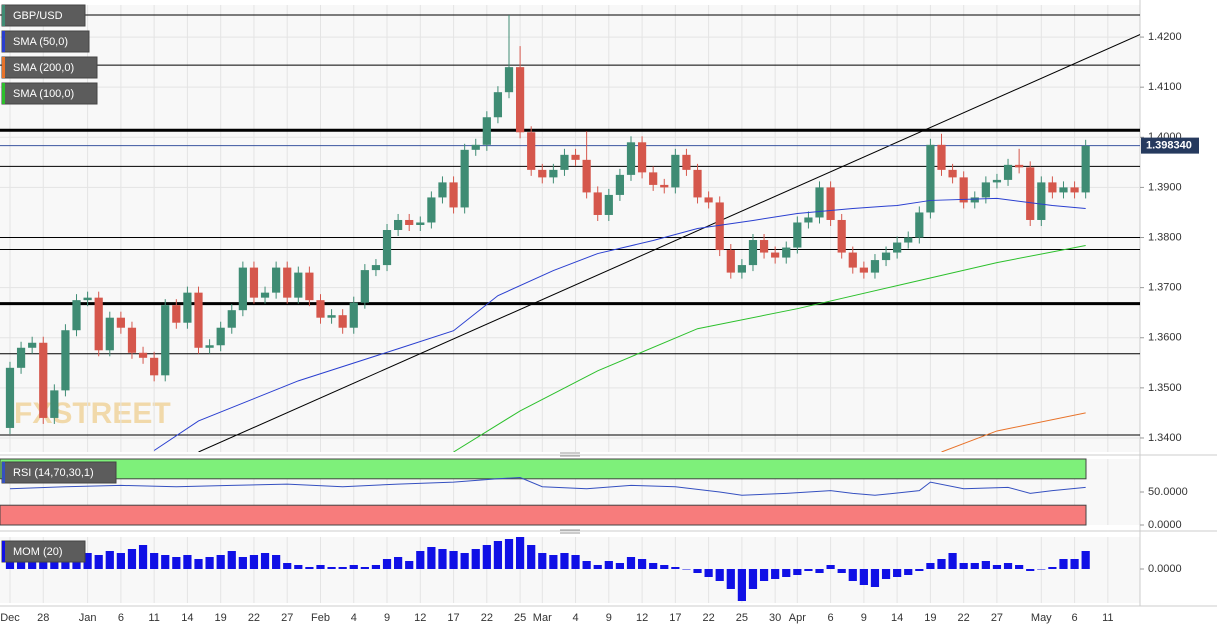 The width and height of the screenshot is (1217, 630). What do you see at coordinates (775, 618) in the screenshot?
I see `x-tick-label: 30` at bounding box center [775, 618].